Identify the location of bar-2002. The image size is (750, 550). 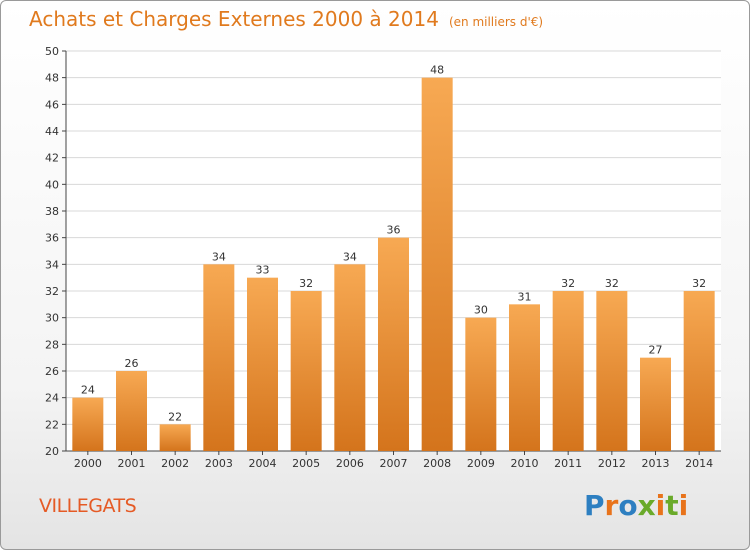
(175, 437).